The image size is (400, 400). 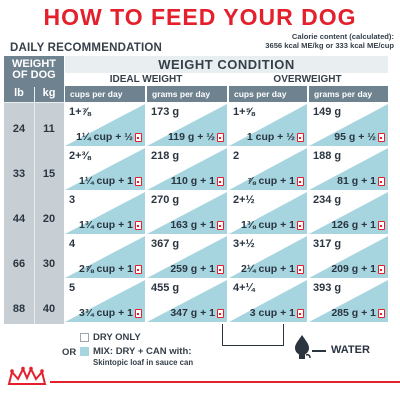 What do you see at coordinates (187, 94) in the screenshot?
I see `ideal-grams-header: grams per day` at bounding box center [187, 94].